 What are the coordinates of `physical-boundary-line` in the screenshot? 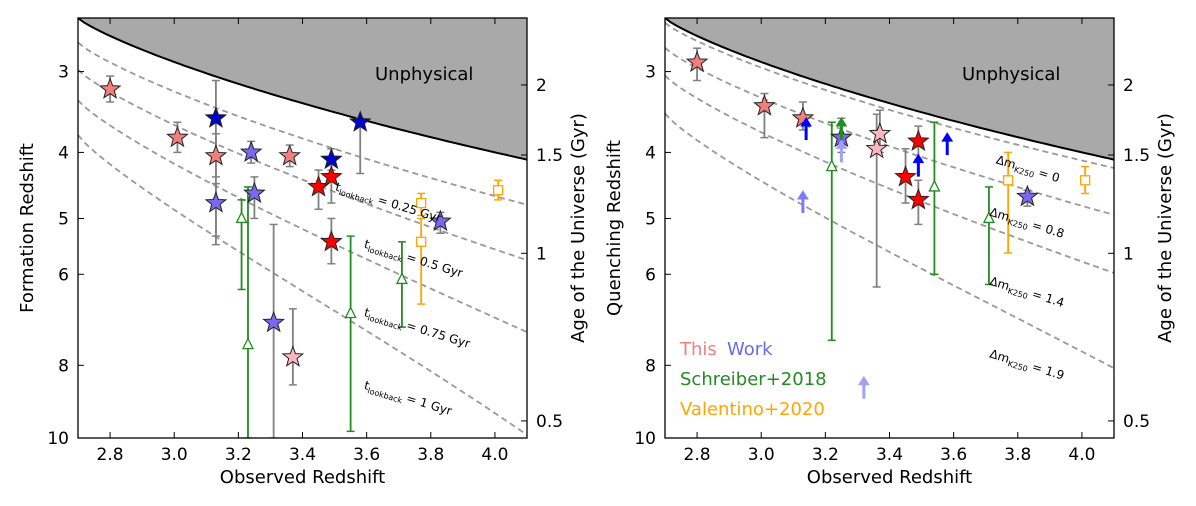 It's located at (302, 89).